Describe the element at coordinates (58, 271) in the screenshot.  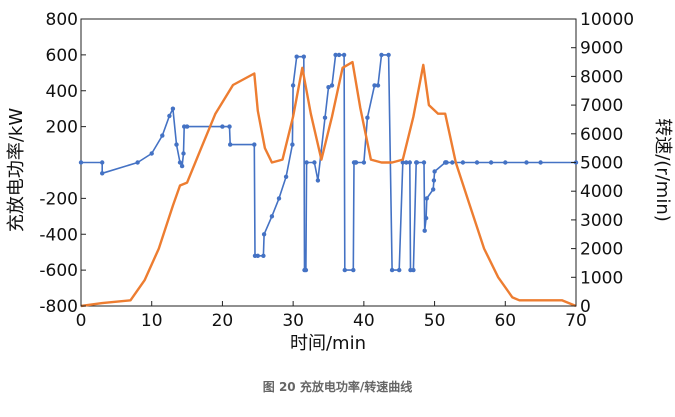
I see `y-left-tick-label: -600` at that location.